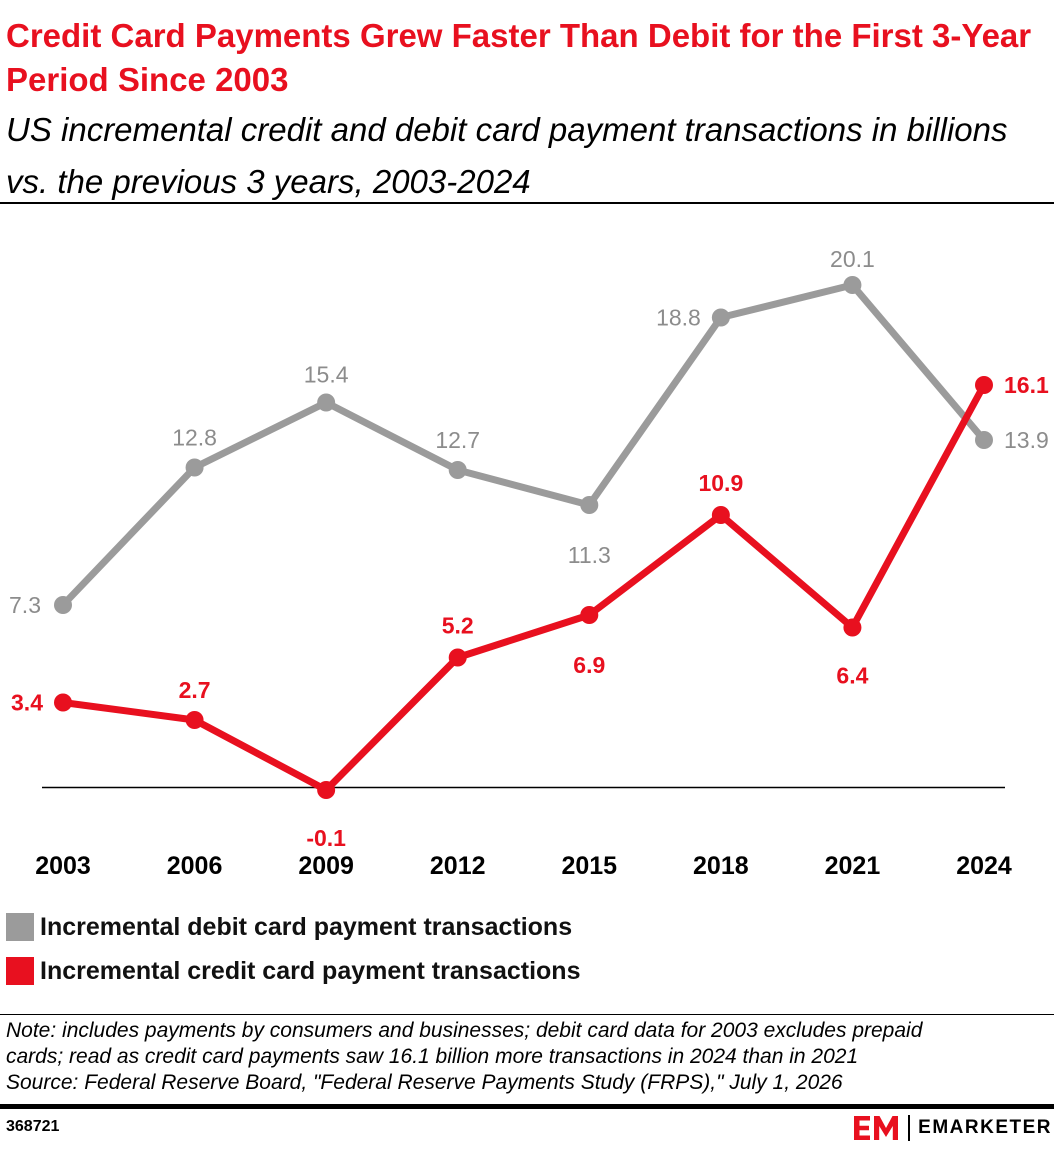  Describe the element at coordinates (326, 838) in the screenshot. I see `data-label-credit: -0.1` at that location.